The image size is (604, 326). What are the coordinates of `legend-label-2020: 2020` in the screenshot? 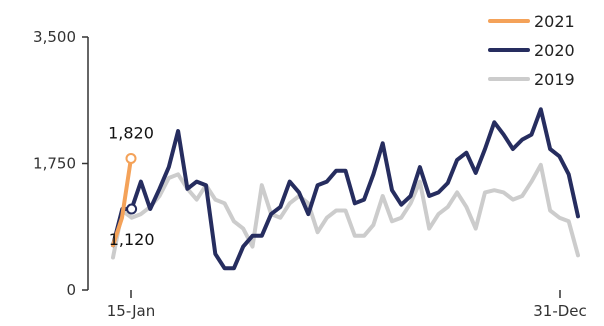 It's located at (554, 50).